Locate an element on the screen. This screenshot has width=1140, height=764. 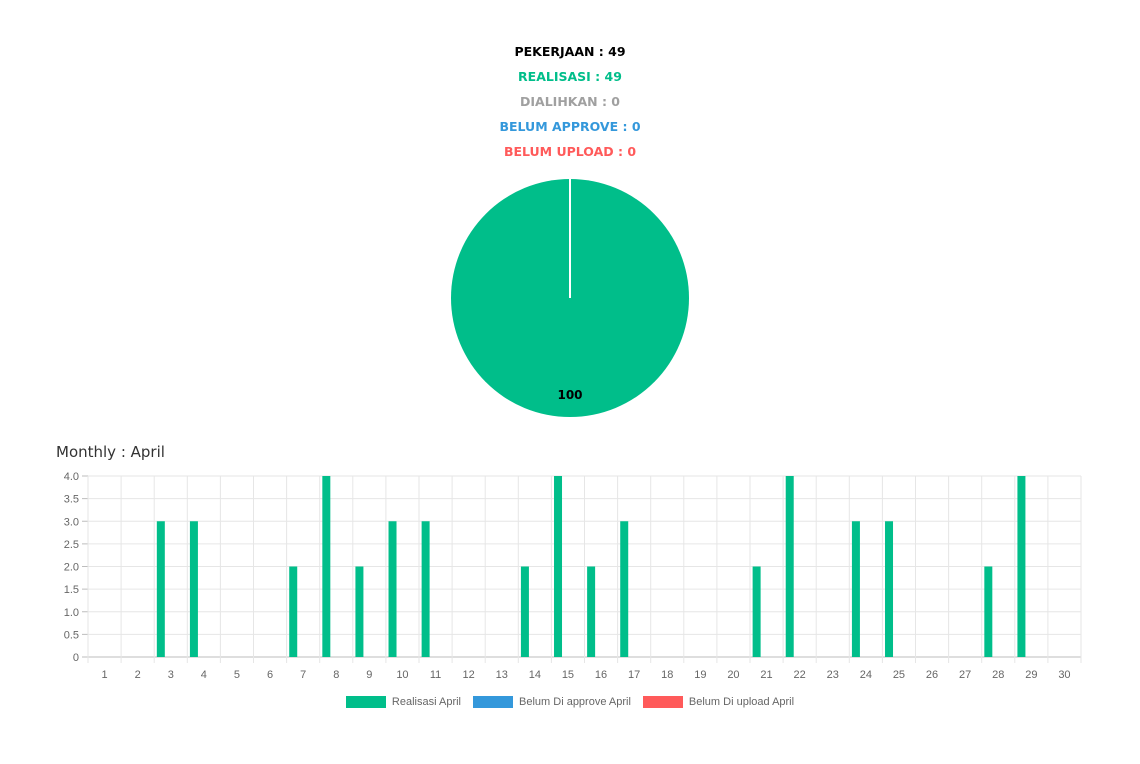
pekerjaan-count: PEKERJAAN : 49 is located at coordinates (570, 51).